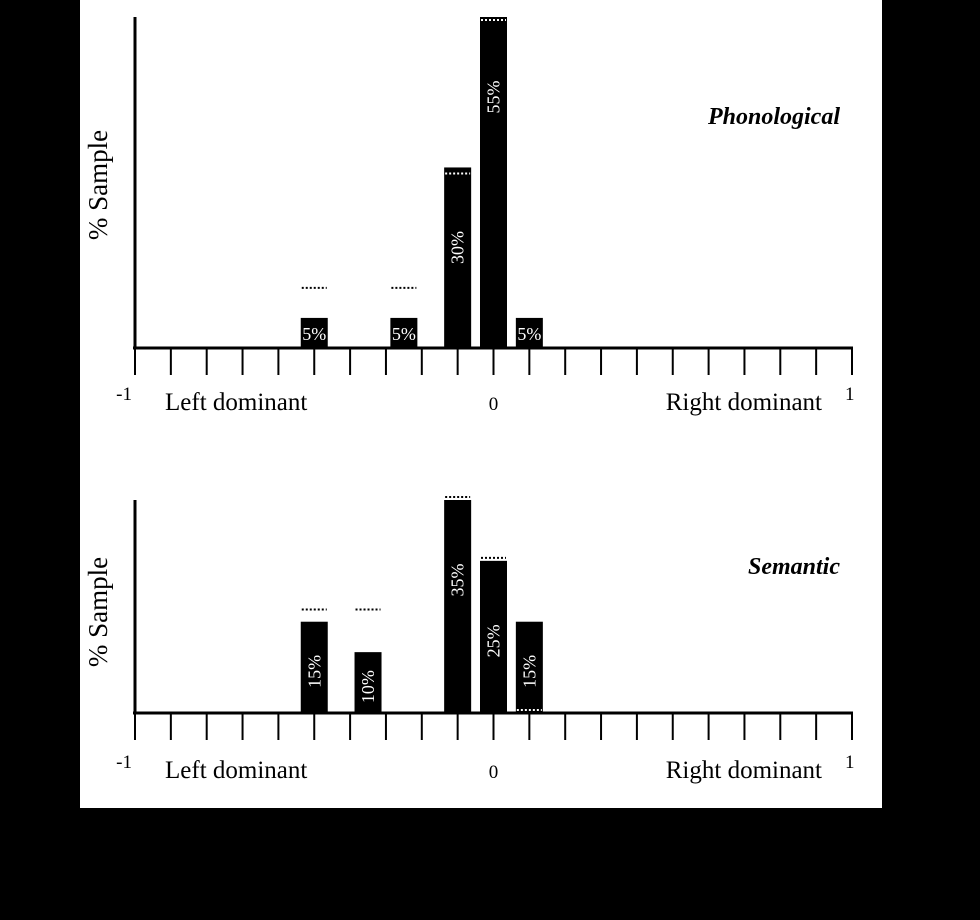 This screenshot has height=920, width=980. Describe the element at coordinates (494, 97) in the screenshot. I see `bar-value-label: 55%` at that location.